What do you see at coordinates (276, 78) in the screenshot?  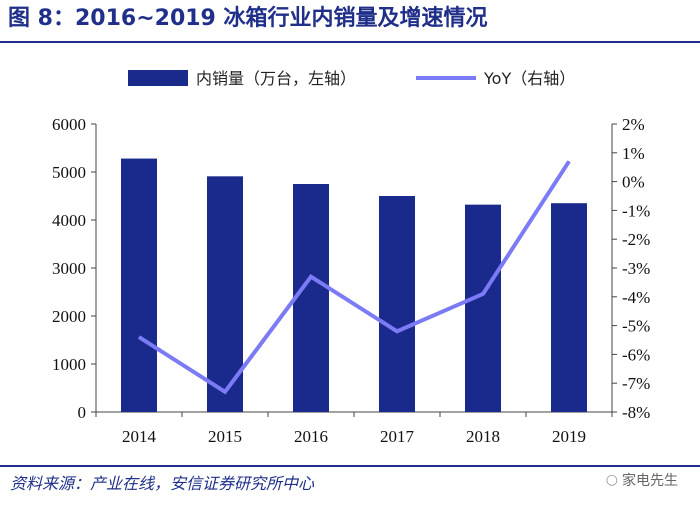 I see `legend-label-bar: 内销量（万台，左轴）` at bounding box center [276, 78].